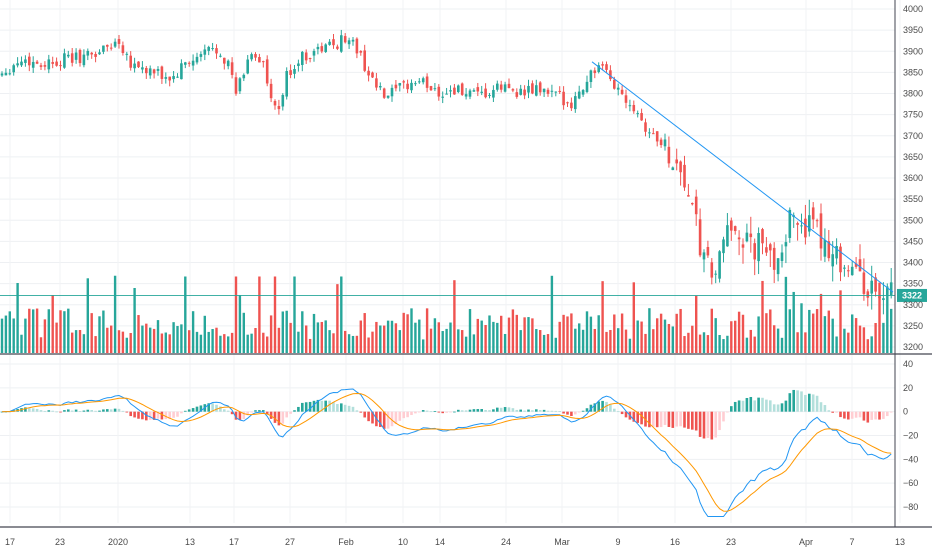 The height and width of the screenshot is (550, 932). What do you see at coordinates (10, 542) in the screenshot?
I see `time-tick-label: 17` at bounding box center [10, 542].